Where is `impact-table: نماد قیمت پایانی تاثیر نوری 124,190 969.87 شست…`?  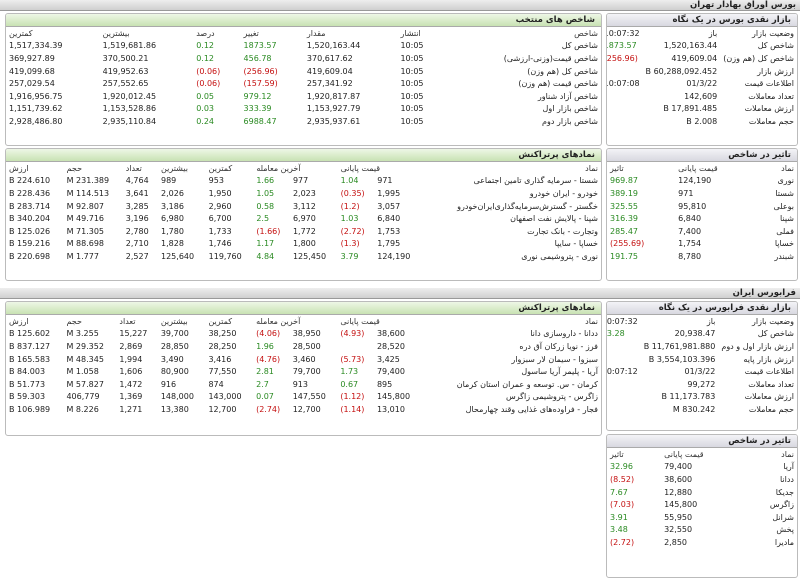 impact-table: نماد قیمت پایانی تاثیر نوری 124,190 969.87 شست… is located at coordinates (702, 212).